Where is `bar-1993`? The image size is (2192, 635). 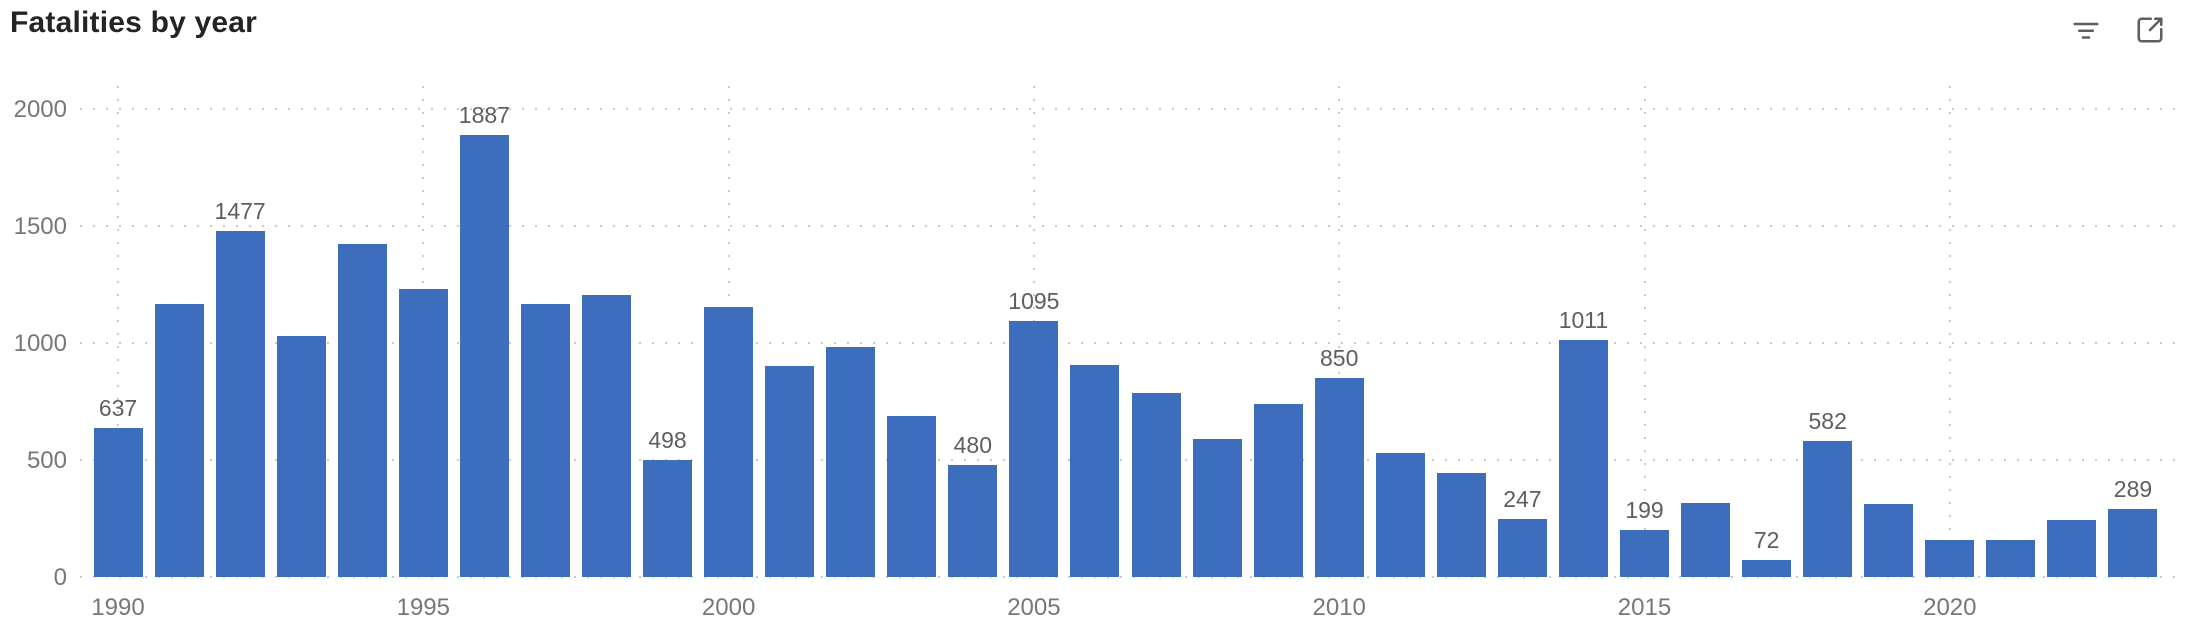
bar-1993 is located at coordinates (301, 456).